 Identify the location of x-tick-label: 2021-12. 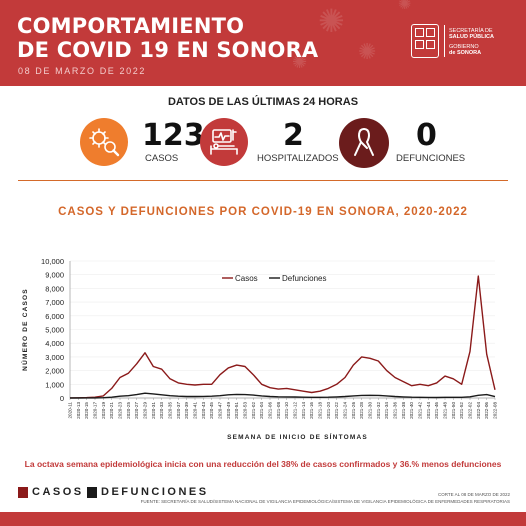
(295, 410).